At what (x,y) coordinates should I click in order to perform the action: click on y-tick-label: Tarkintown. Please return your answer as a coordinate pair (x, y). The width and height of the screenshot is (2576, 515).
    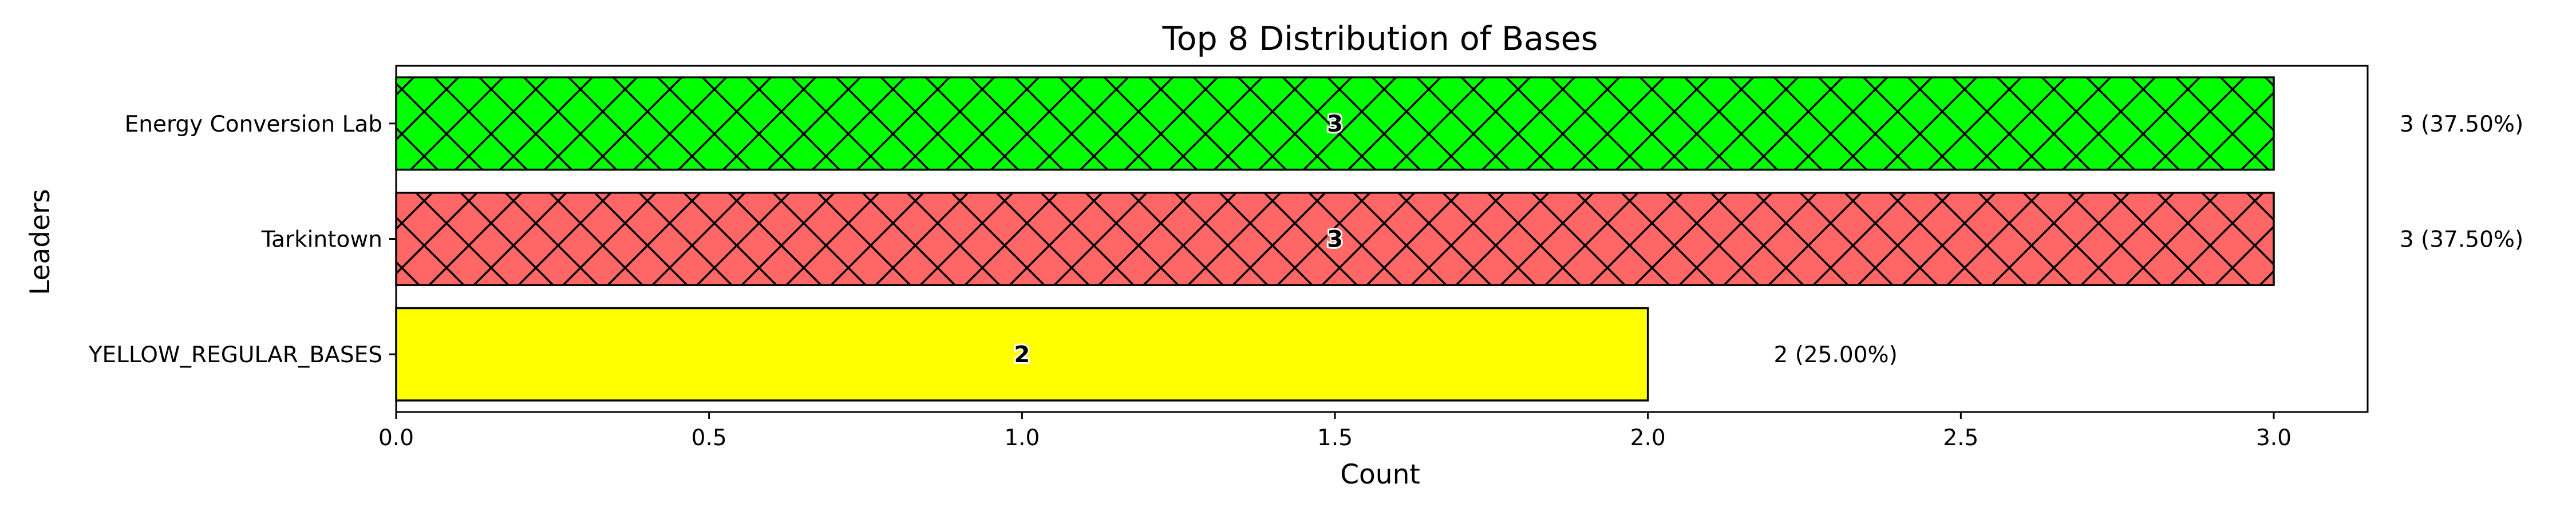
    Looking at the image, I should click on (321, 240).